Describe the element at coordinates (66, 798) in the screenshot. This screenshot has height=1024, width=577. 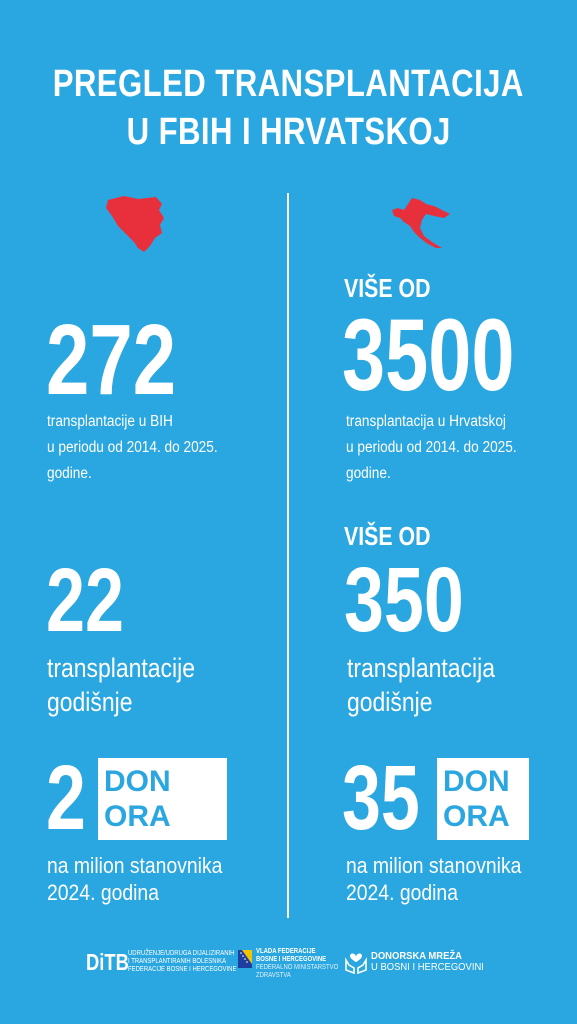
I see `left-stat3-value: 2` at that location.